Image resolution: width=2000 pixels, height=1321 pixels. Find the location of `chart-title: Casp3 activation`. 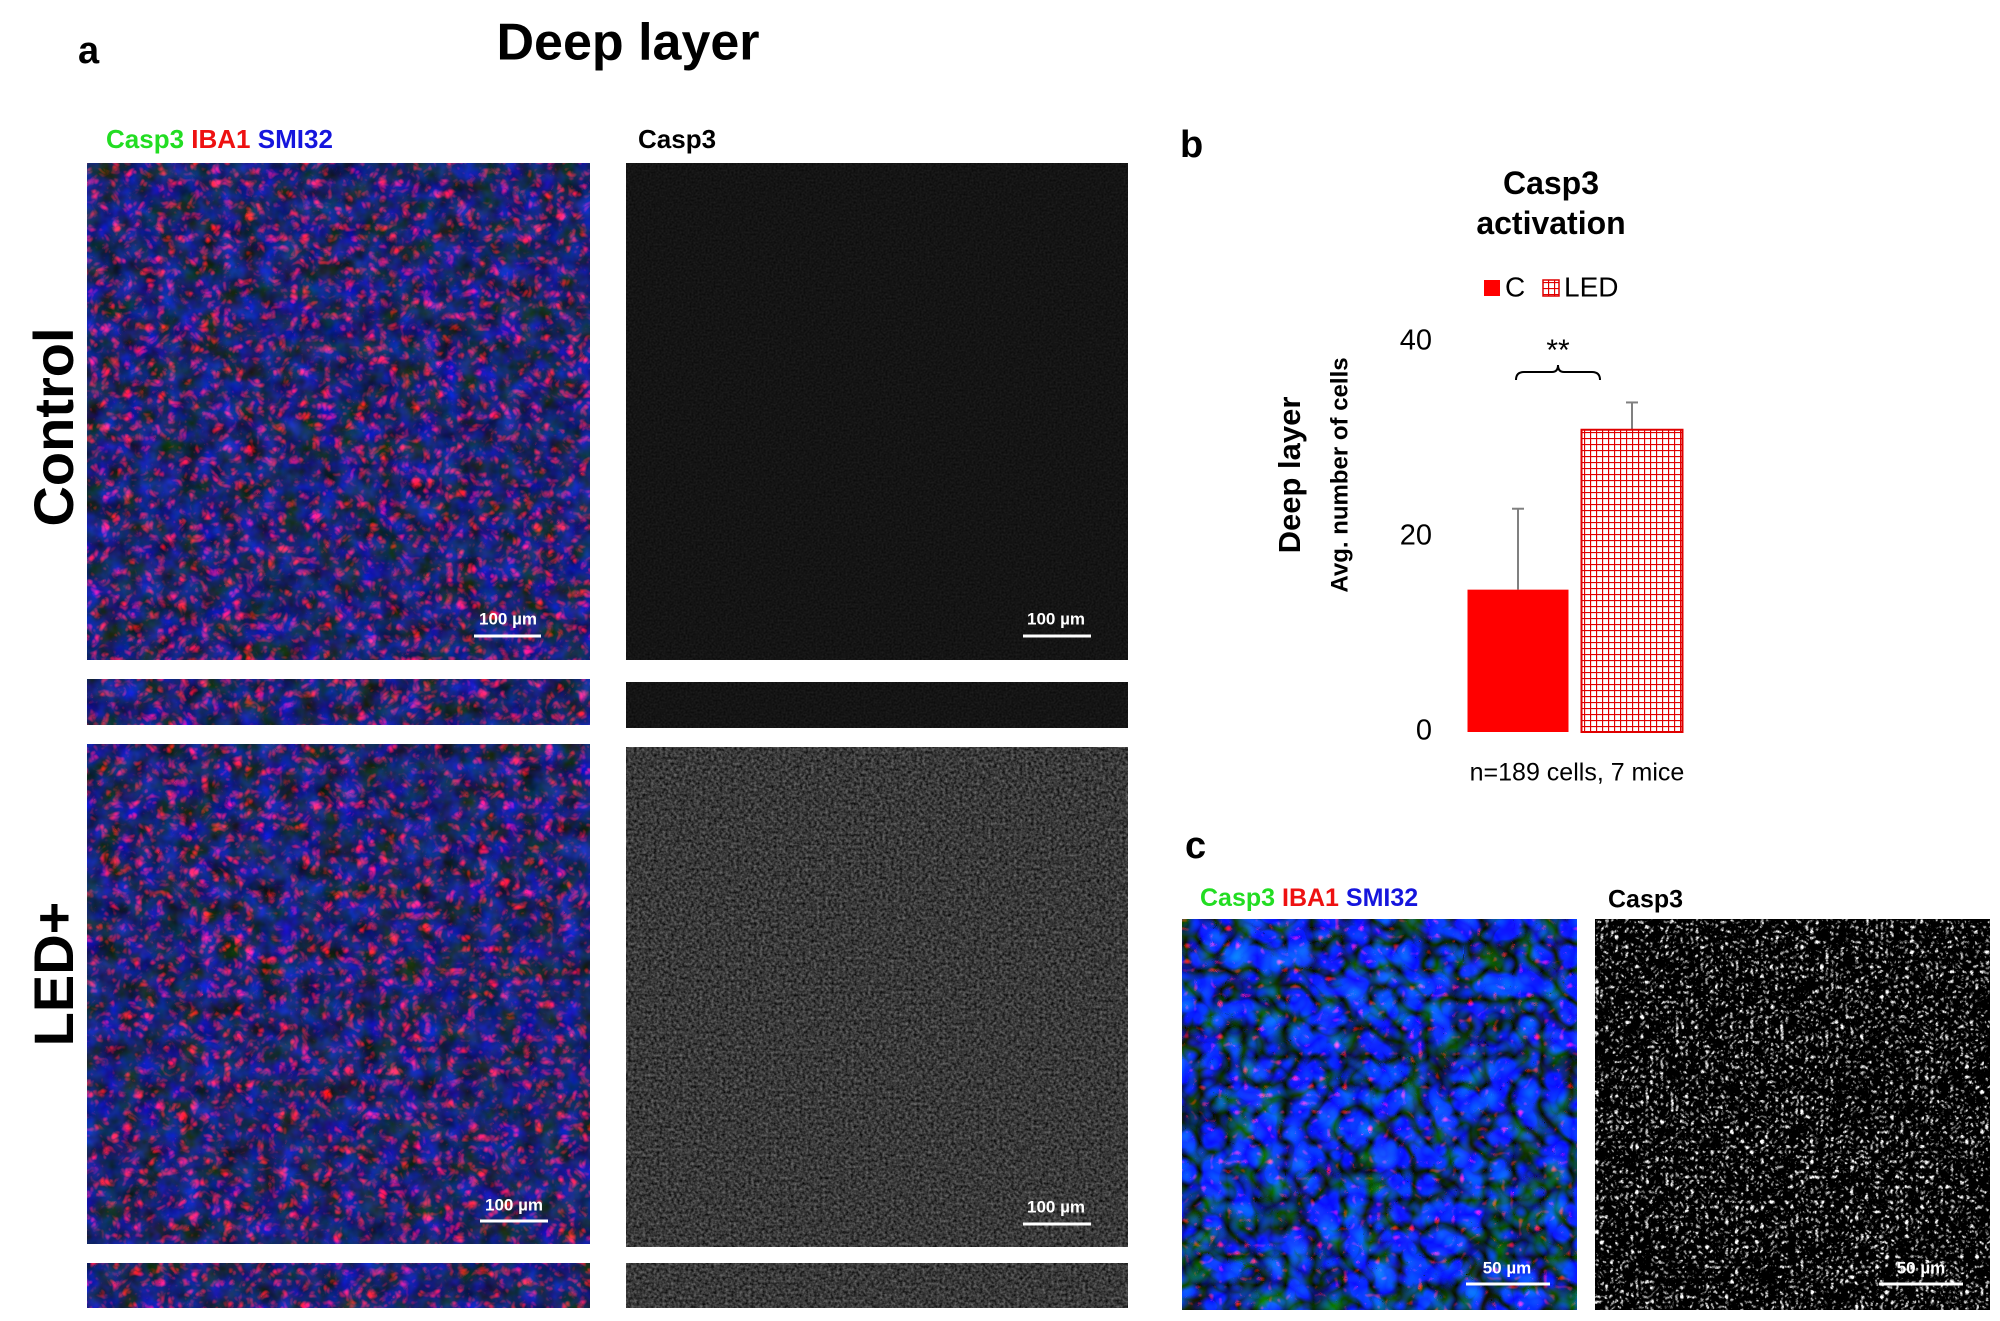

chart-title: Casp3 activation is located at coordinates (1550, 203).